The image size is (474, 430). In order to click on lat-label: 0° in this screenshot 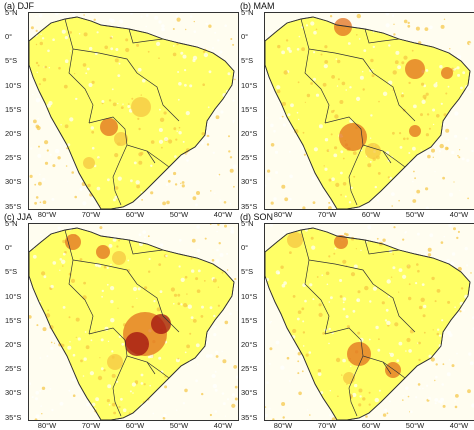, I will do `click(9, 37)`.